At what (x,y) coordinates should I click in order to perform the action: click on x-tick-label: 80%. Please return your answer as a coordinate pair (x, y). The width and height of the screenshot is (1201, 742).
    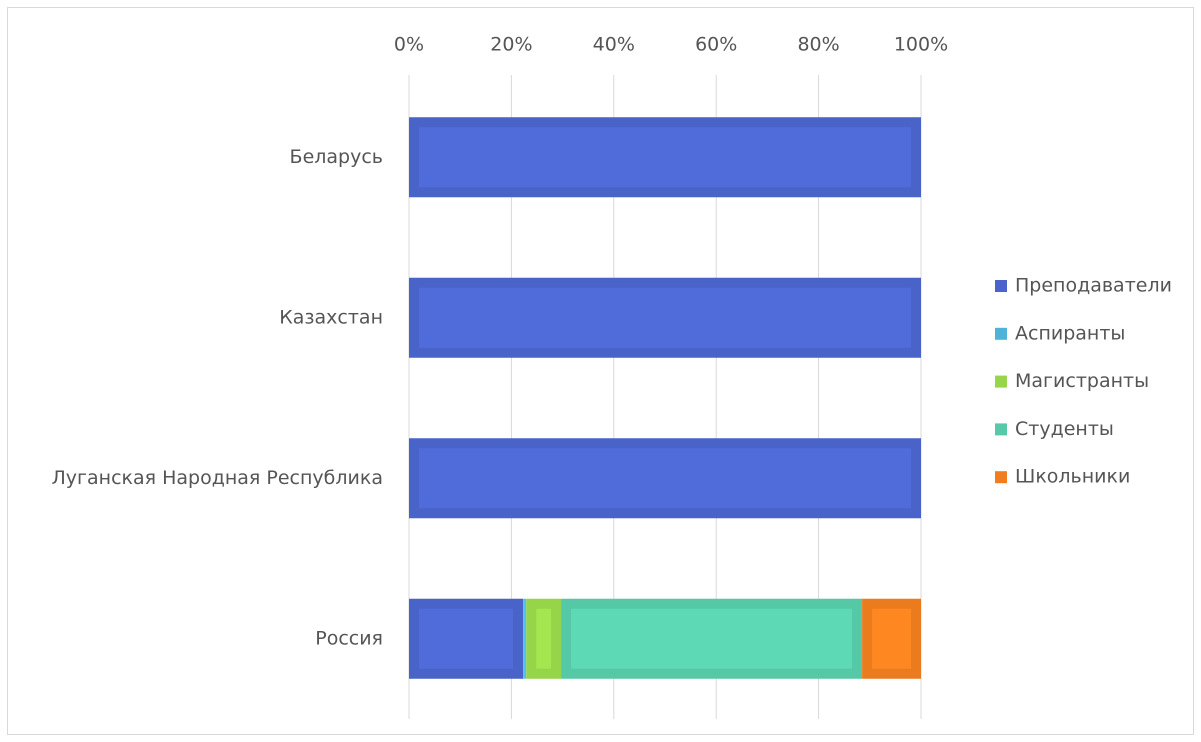
    Looking at the image, I should click on (818, 45).